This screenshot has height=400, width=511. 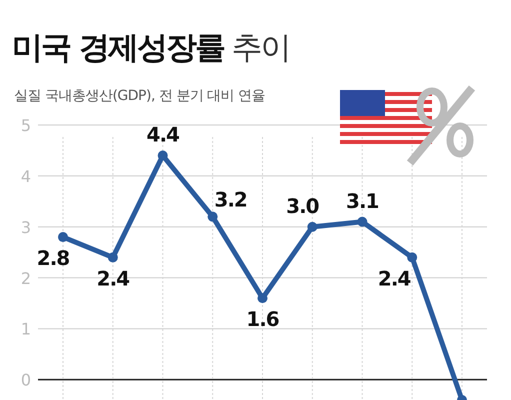 I want to click on y-tick-label: 0, so click(x=26, y=380).